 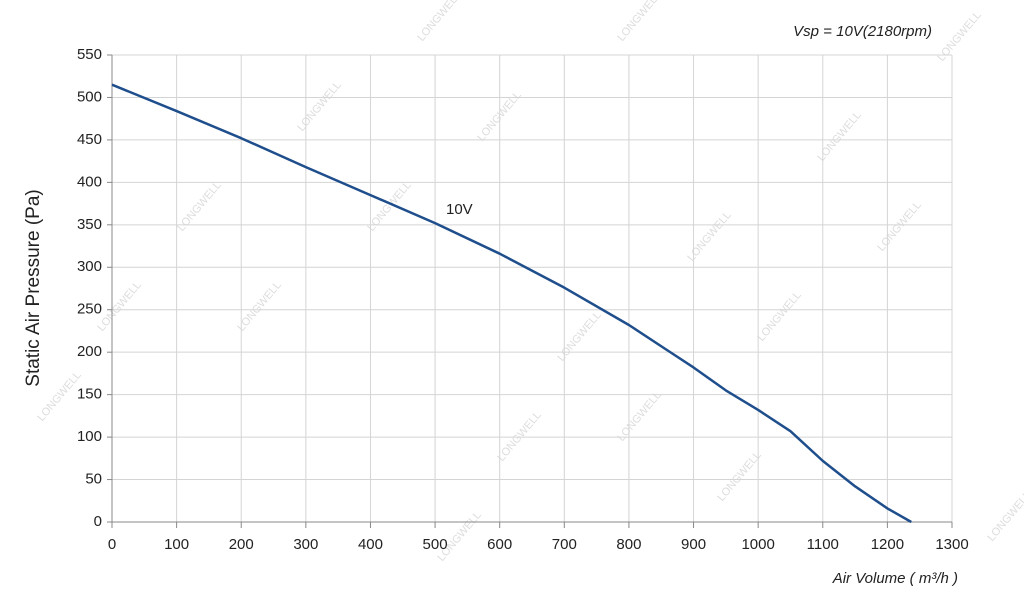 I want to click on x-tick-label: 1000, so click(x=757, y=544).